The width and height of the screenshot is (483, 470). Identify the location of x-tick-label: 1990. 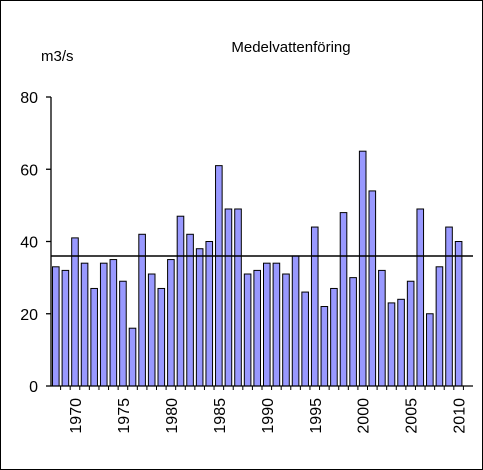
(268, 416).